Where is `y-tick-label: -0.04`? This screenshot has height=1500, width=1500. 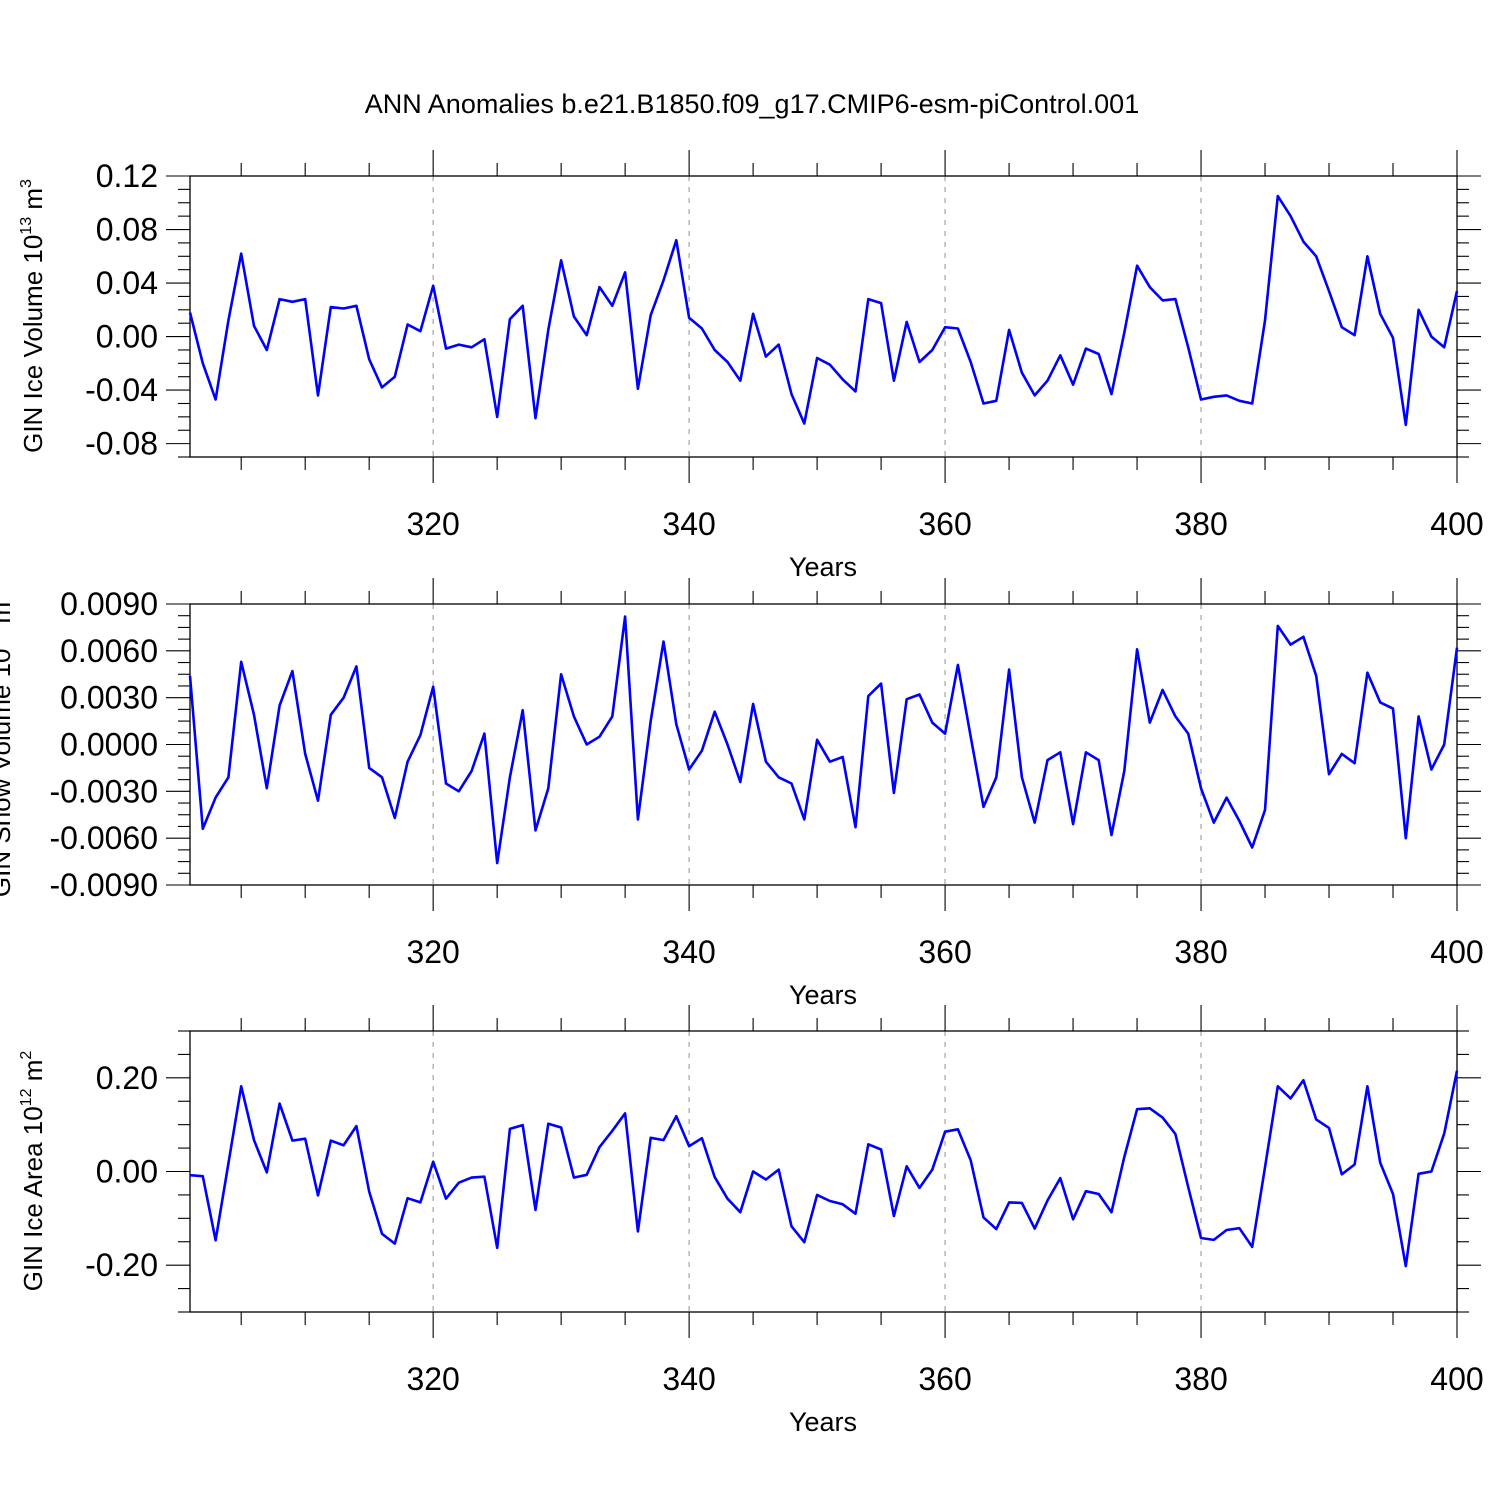
y-tick-label: -0.04 is located at coordinates (121, 390).